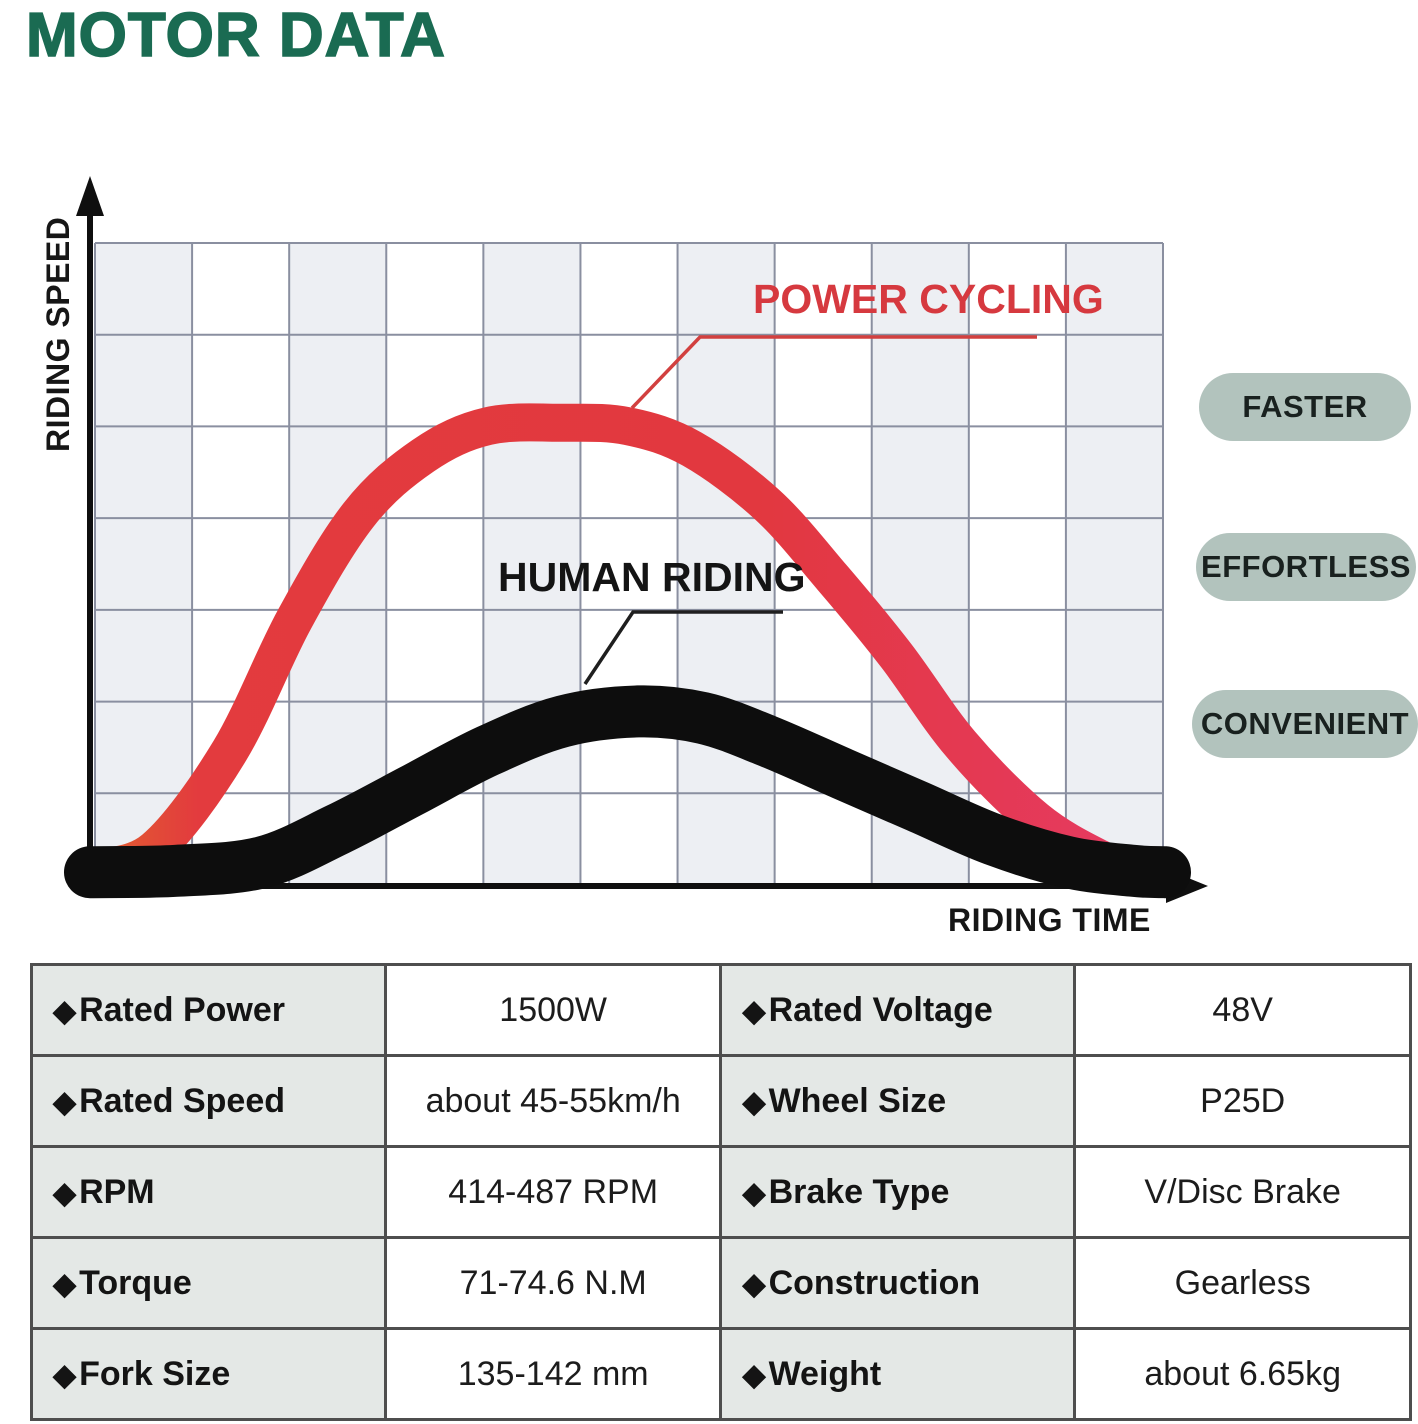  Describe the element at coordinates (1242, 1101) in the screenshot. I see `spec-value-wheel-size: P25D` at that location.